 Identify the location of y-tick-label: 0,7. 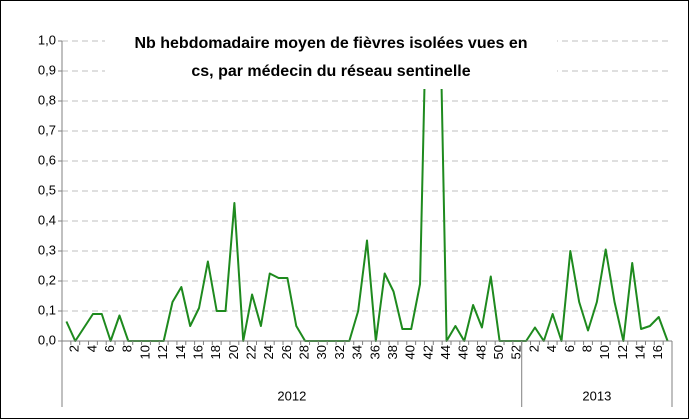
(47, 129).